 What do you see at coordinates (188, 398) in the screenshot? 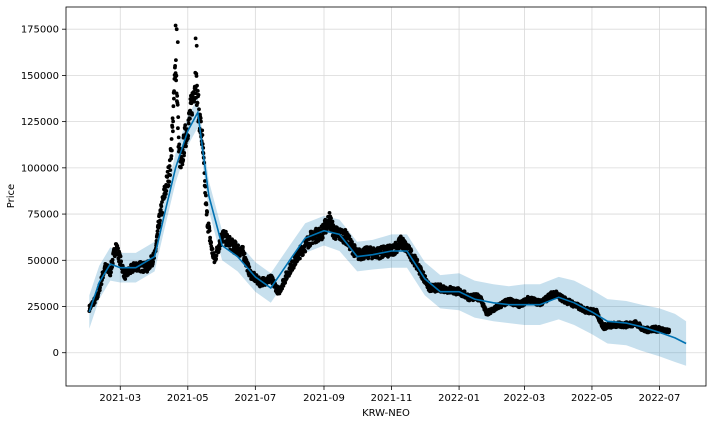
I see `x-tick-label: 2021-05` at bounding box center [188, 398].